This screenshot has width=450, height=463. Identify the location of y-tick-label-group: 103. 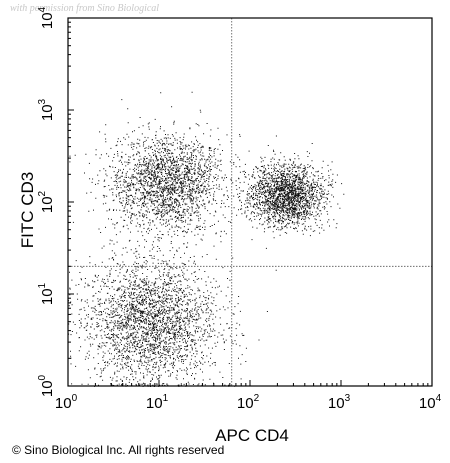
(46, 109).